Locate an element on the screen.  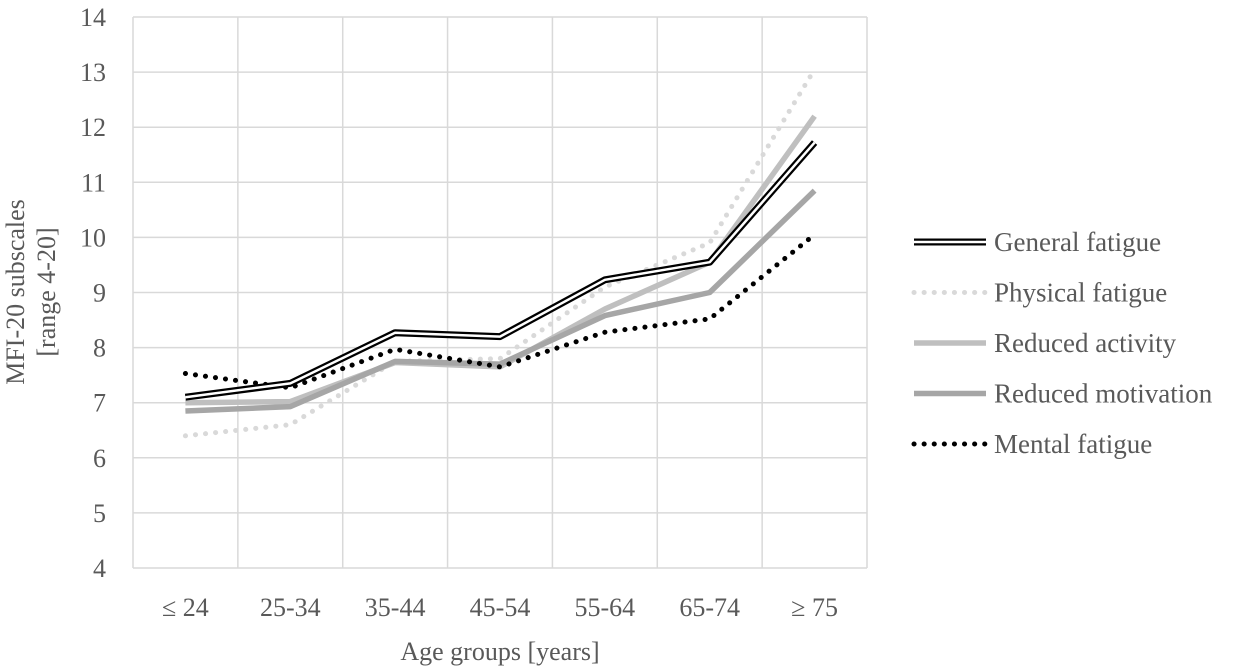
y-tick-label: 11 is located at coordinates (93, 182).